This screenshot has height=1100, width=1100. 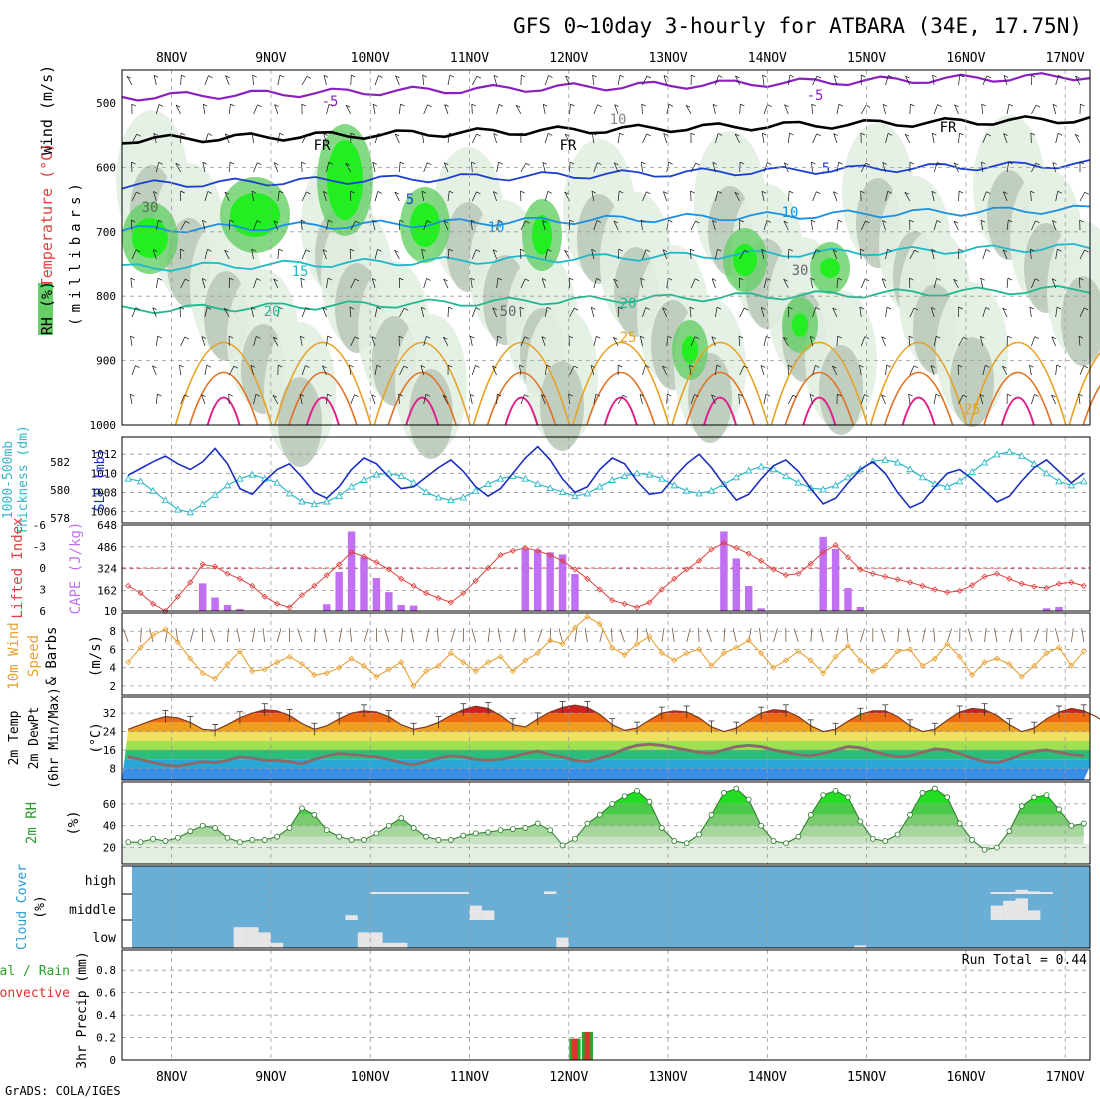 What do you see at coordinates (690, 350) in the screenshot?
I see `rh-shade-bright` at bounding box center [690, 350].